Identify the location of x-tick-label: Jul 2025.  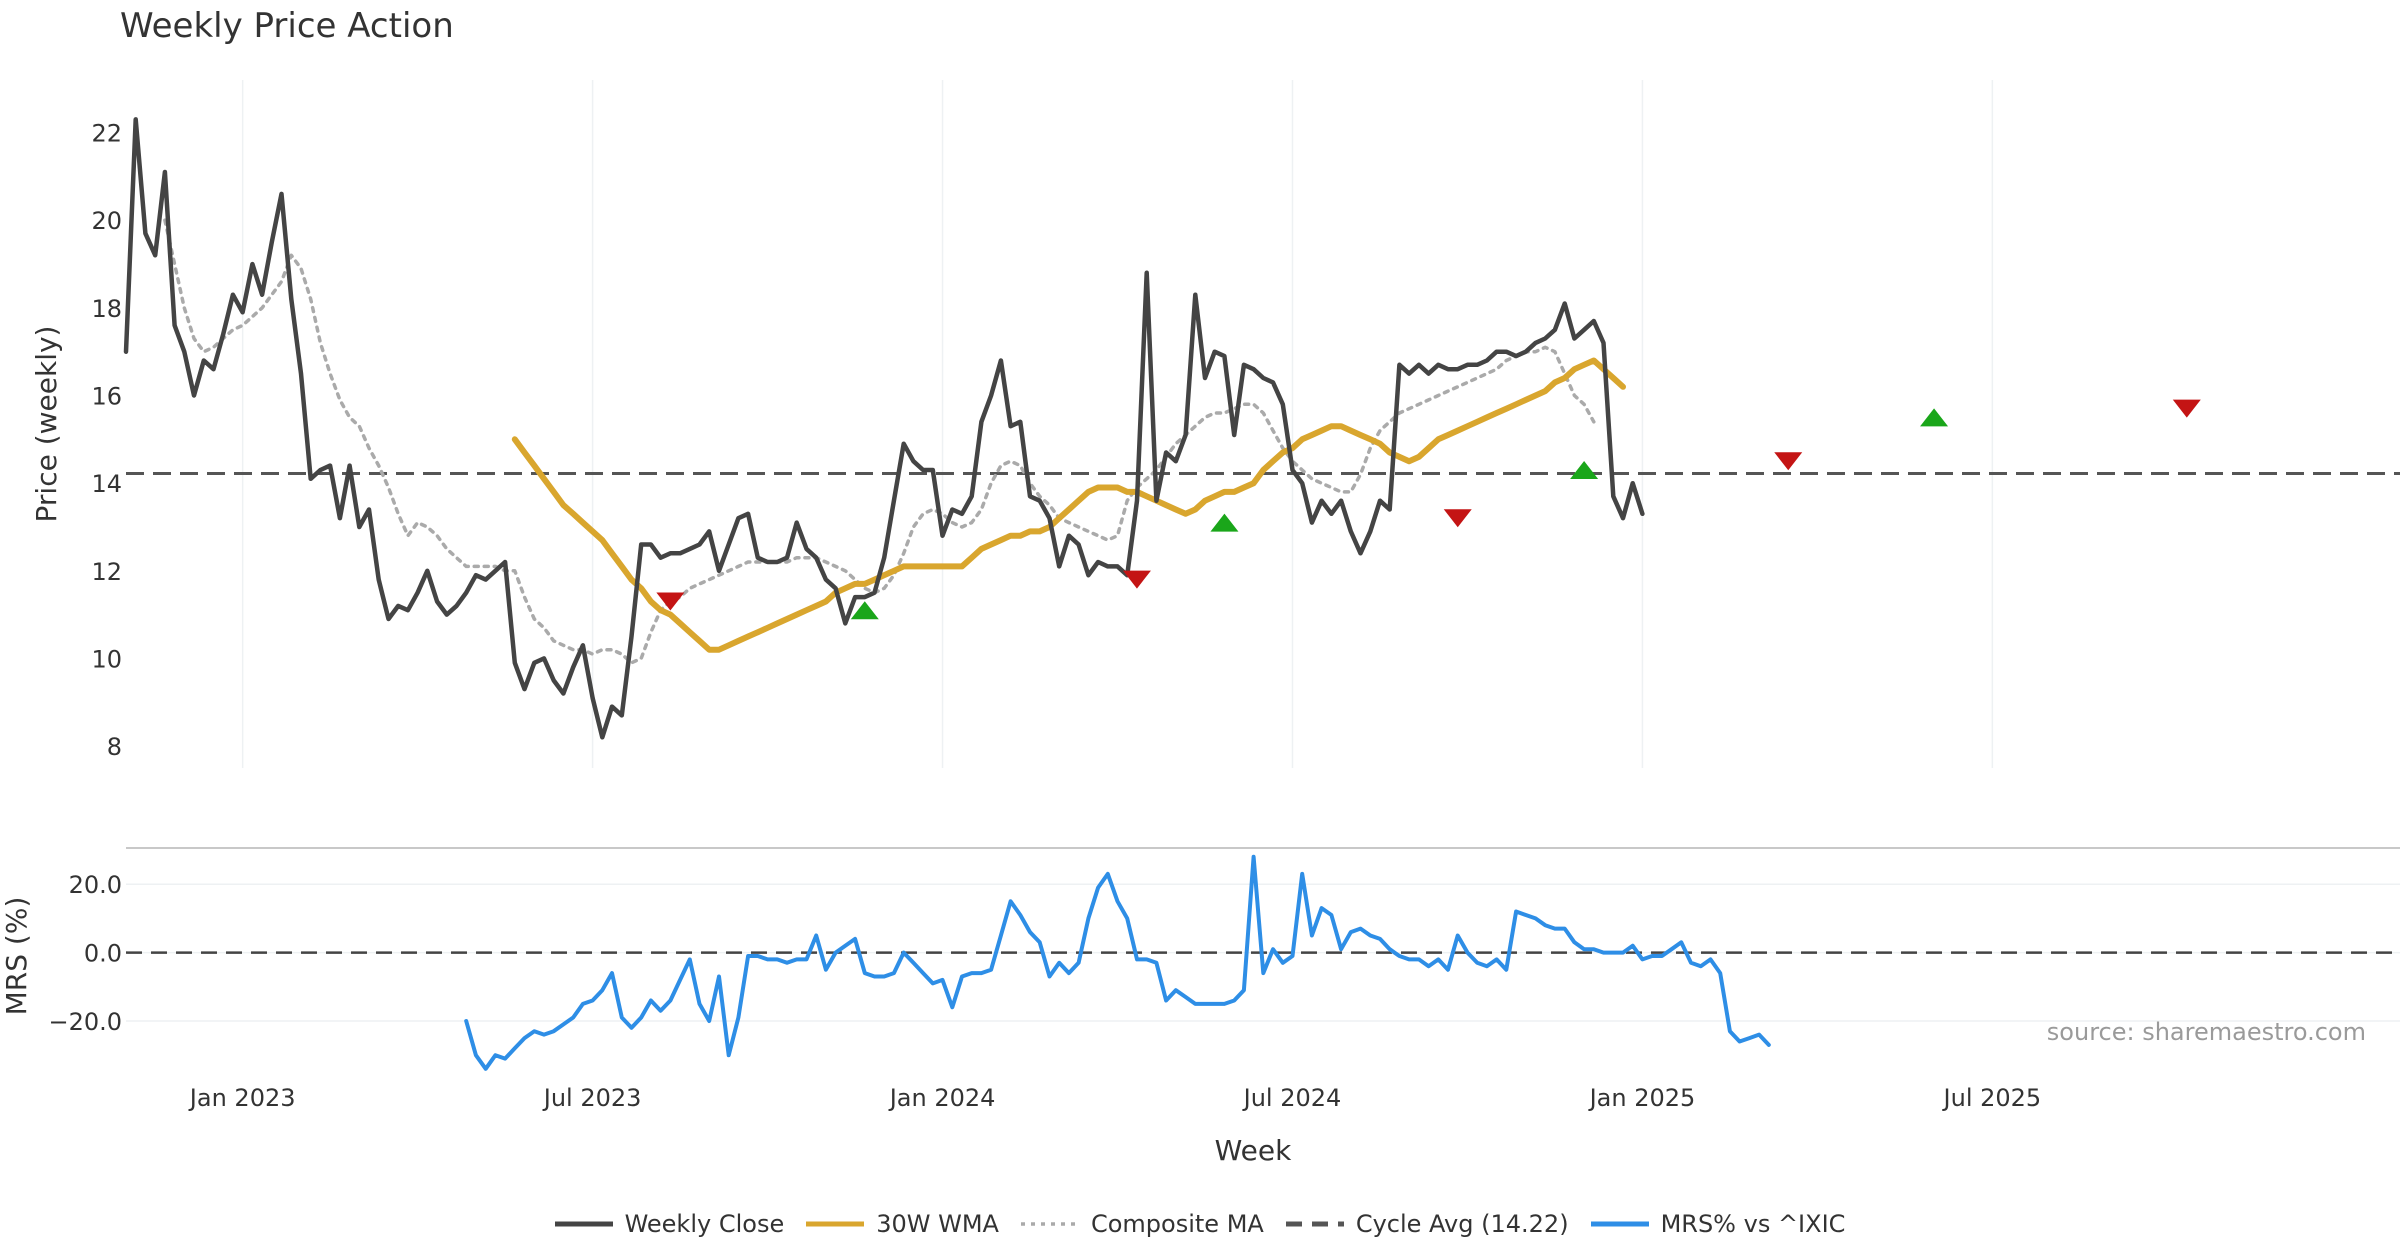
(1992, 1098).